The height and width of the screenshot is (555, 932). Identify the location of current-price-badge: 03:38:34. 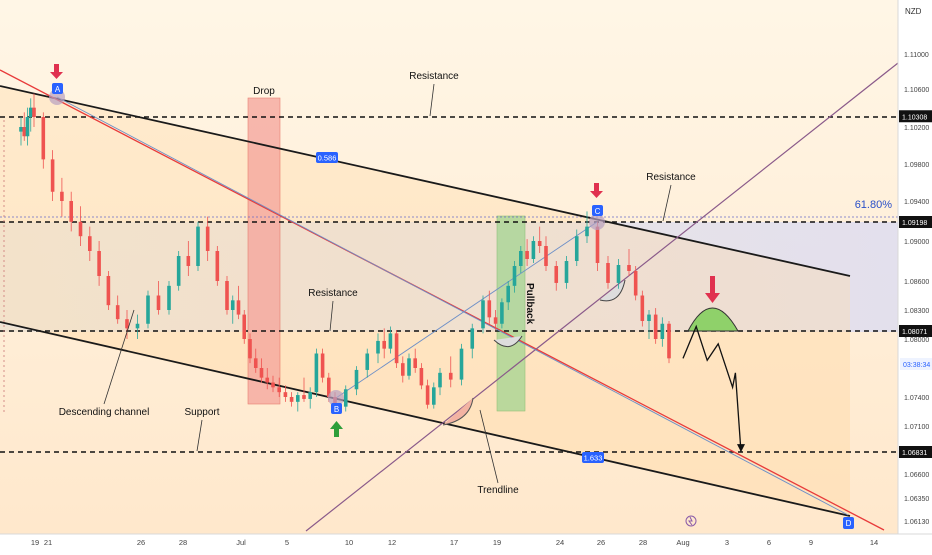
(916, 364).